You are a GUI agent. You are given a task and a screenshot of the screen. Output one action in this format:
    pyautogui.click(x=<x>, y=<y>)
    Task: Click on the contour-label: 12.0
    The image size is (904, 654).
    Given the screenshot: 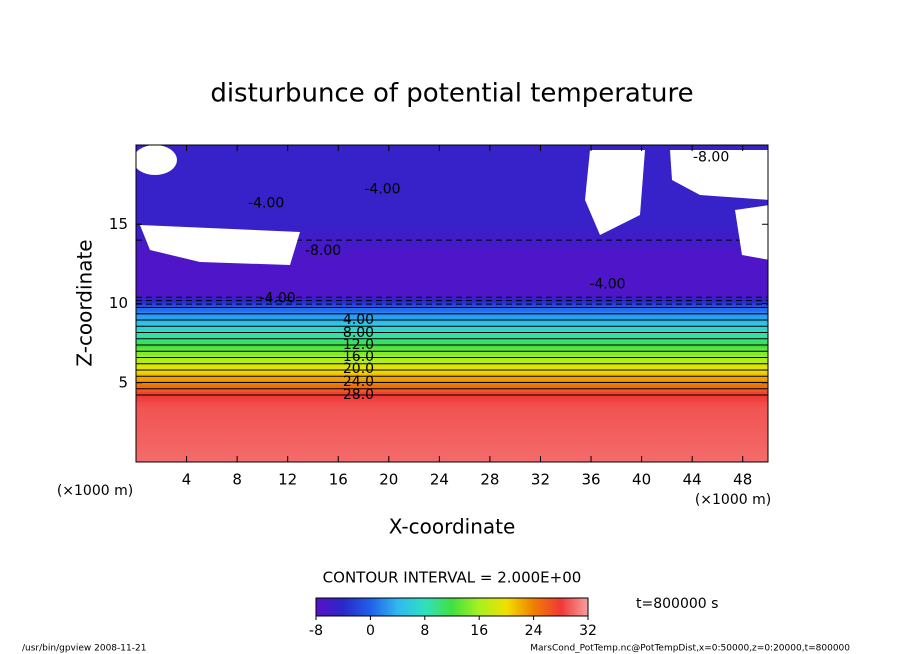 What is the action you would take?
    pyautogui.click(x=358, y=345)
    